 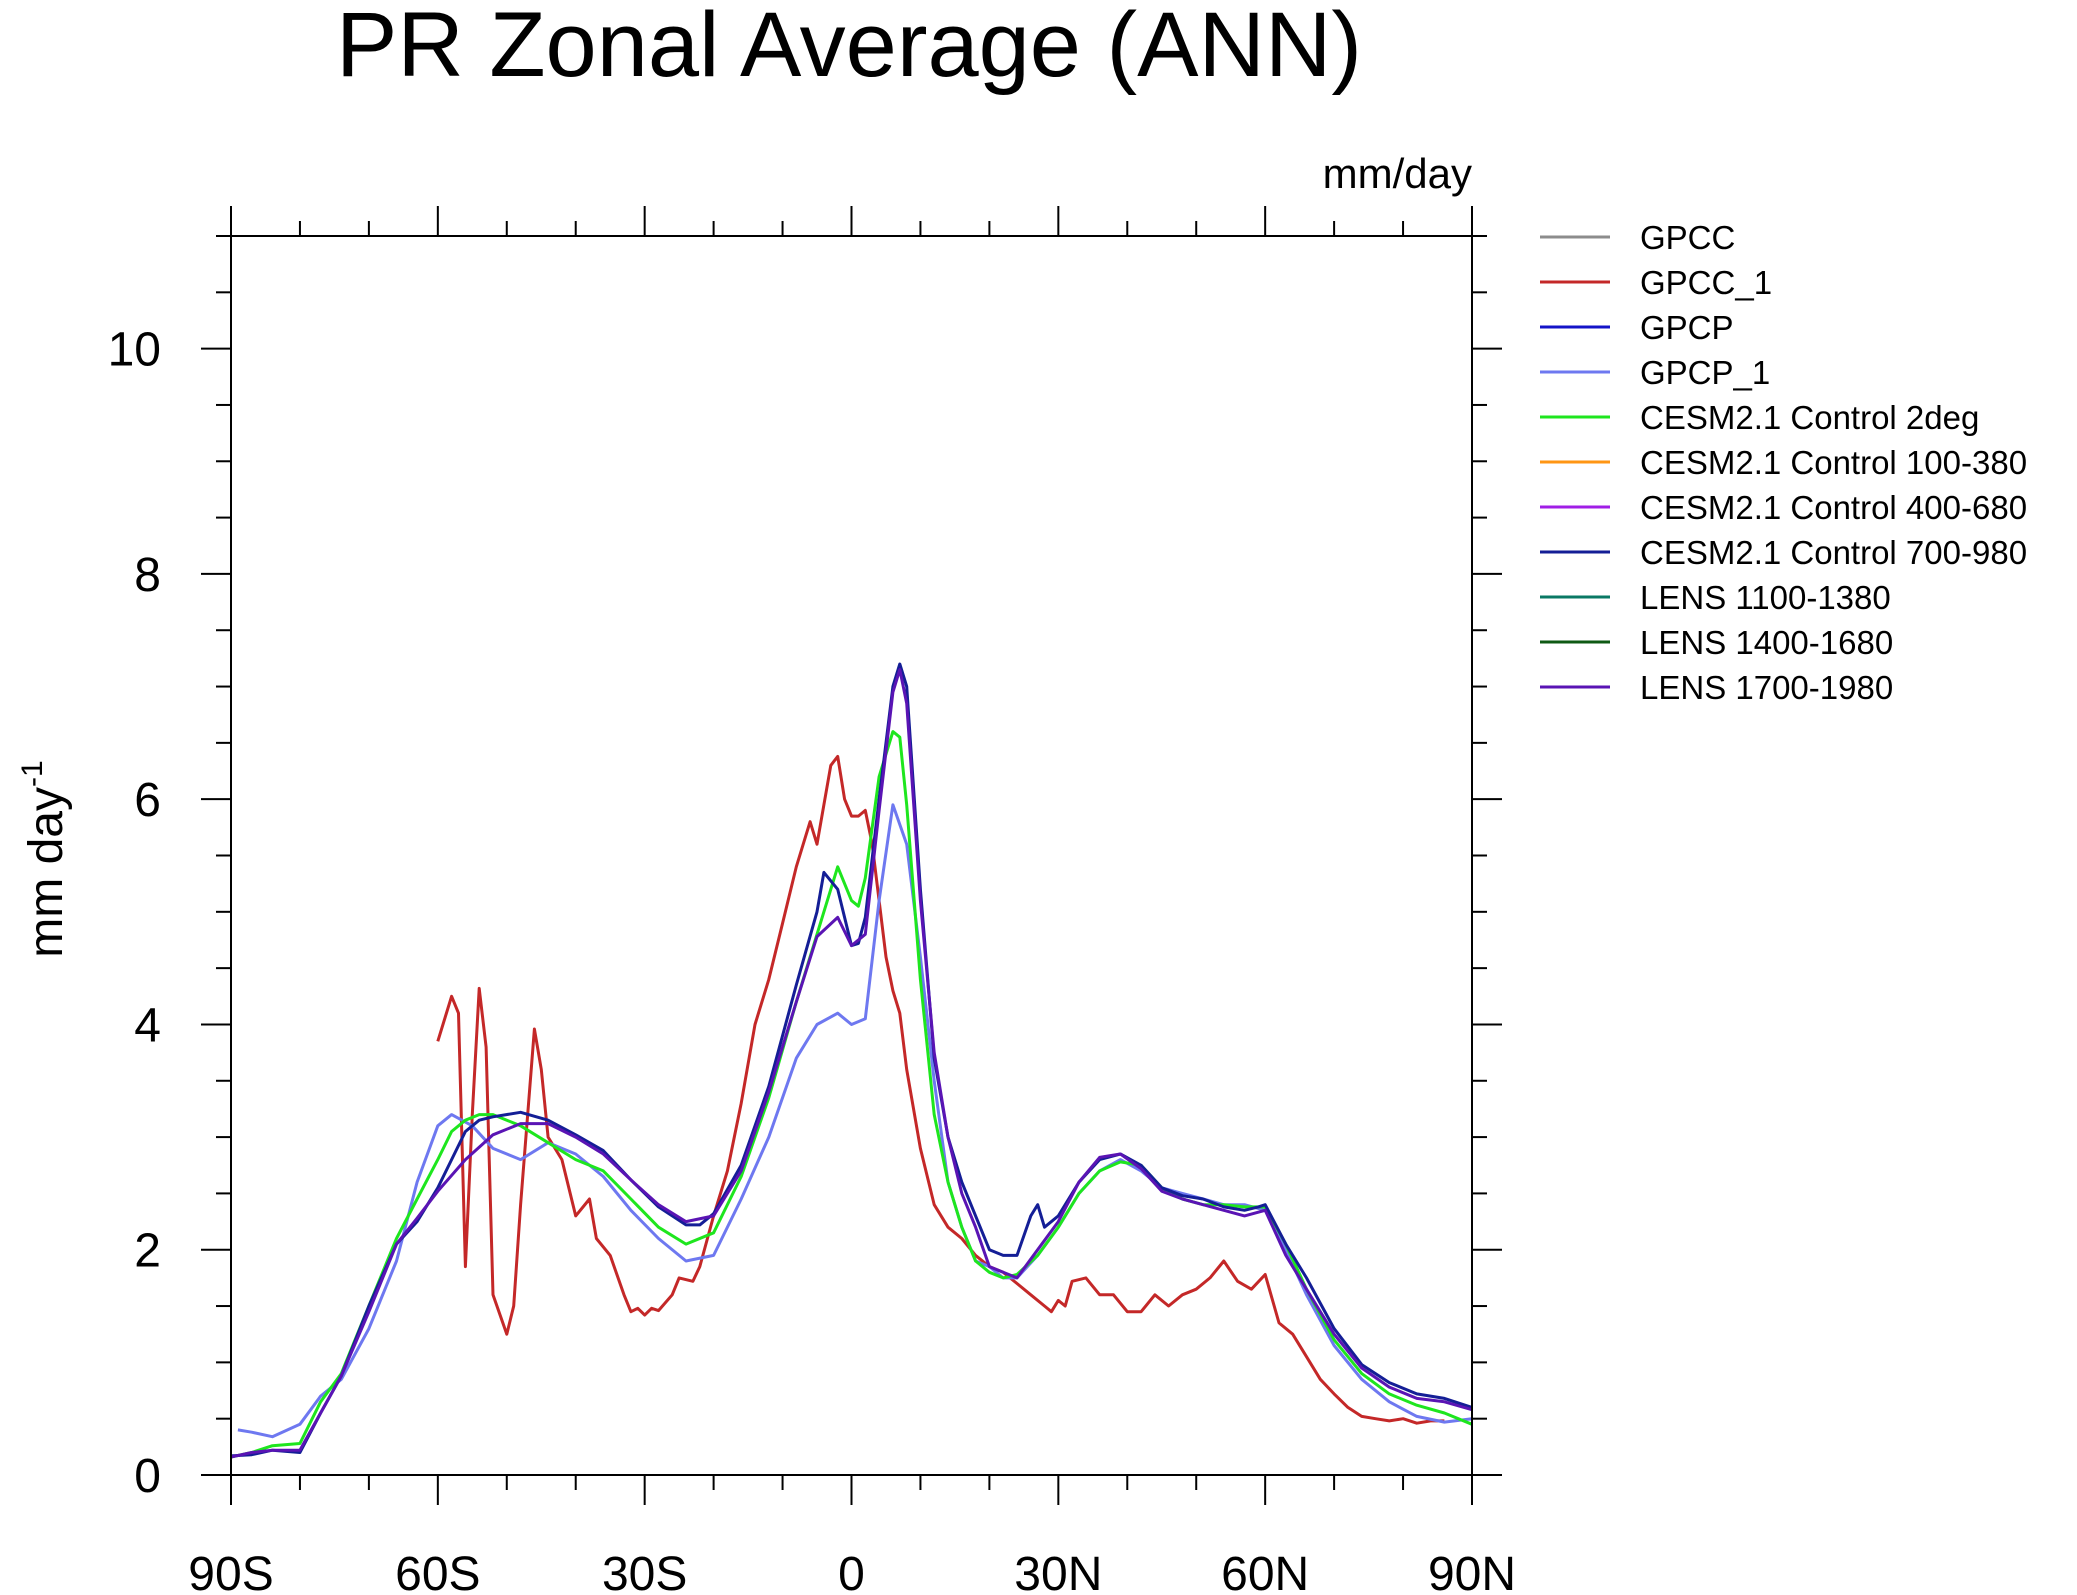 What do you see at coordinates (46, 872) in the screenshot?
I see `y-axis-label-text: mm day` at bounding box center [46, 872].